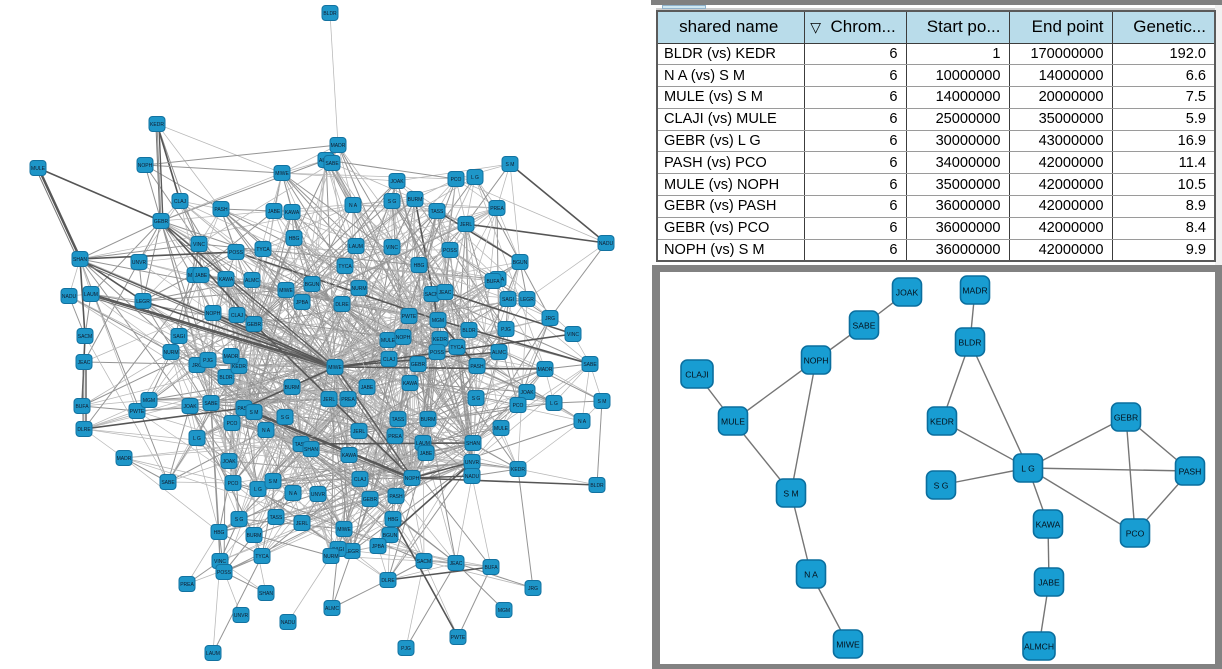  I want to click on svg-text: UNVR, so click(318, 495).